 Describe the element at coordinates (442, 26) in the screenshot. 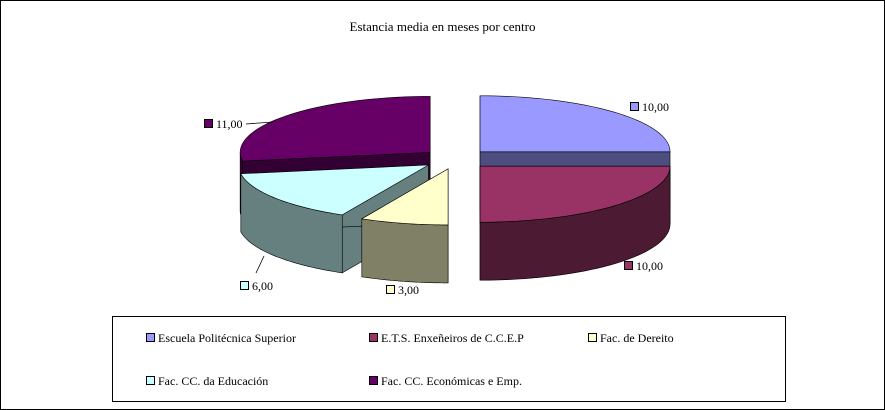

I see `chart-title: Estancia media en meses por centro` at that location.